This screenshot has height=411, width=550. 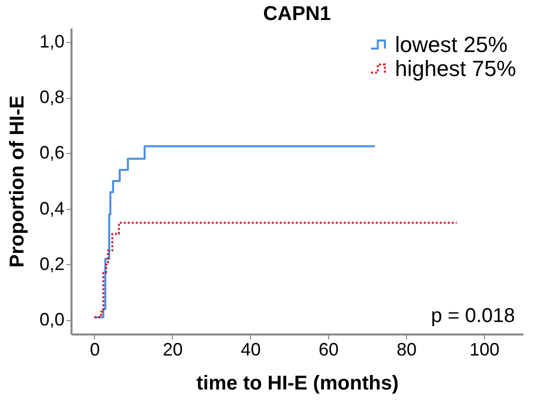 What do you see at coordinates (328, 350) in the screenshot?
I see `x-tick-label: 60` at bounding box center [328, 350].